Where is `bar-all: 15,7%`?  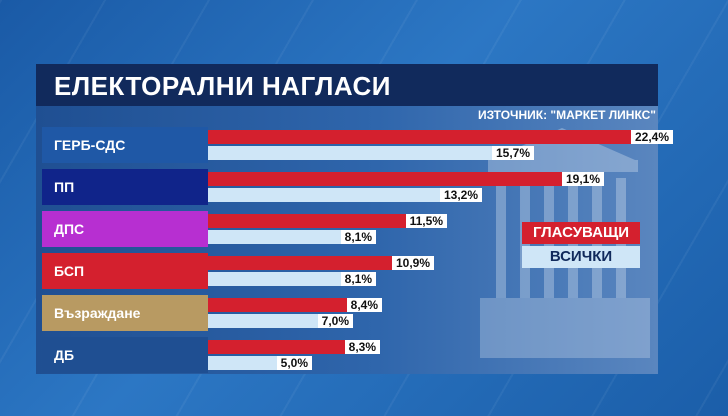 bar-all: 15,7% is located at coordinates (371, 153).